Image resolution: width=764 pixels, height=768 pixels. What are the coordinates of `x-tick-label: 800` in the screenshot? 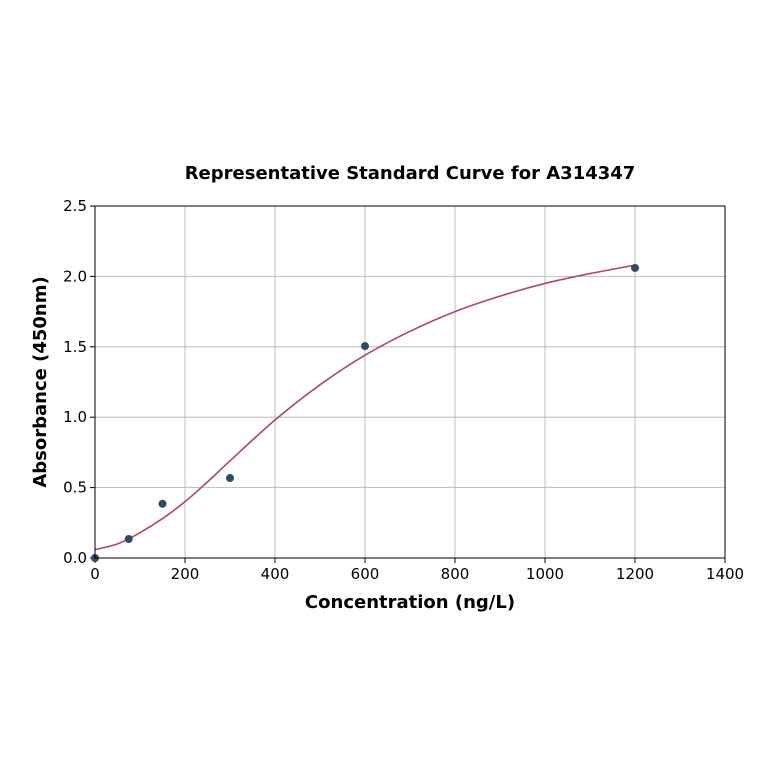 It's located at (455, 574).